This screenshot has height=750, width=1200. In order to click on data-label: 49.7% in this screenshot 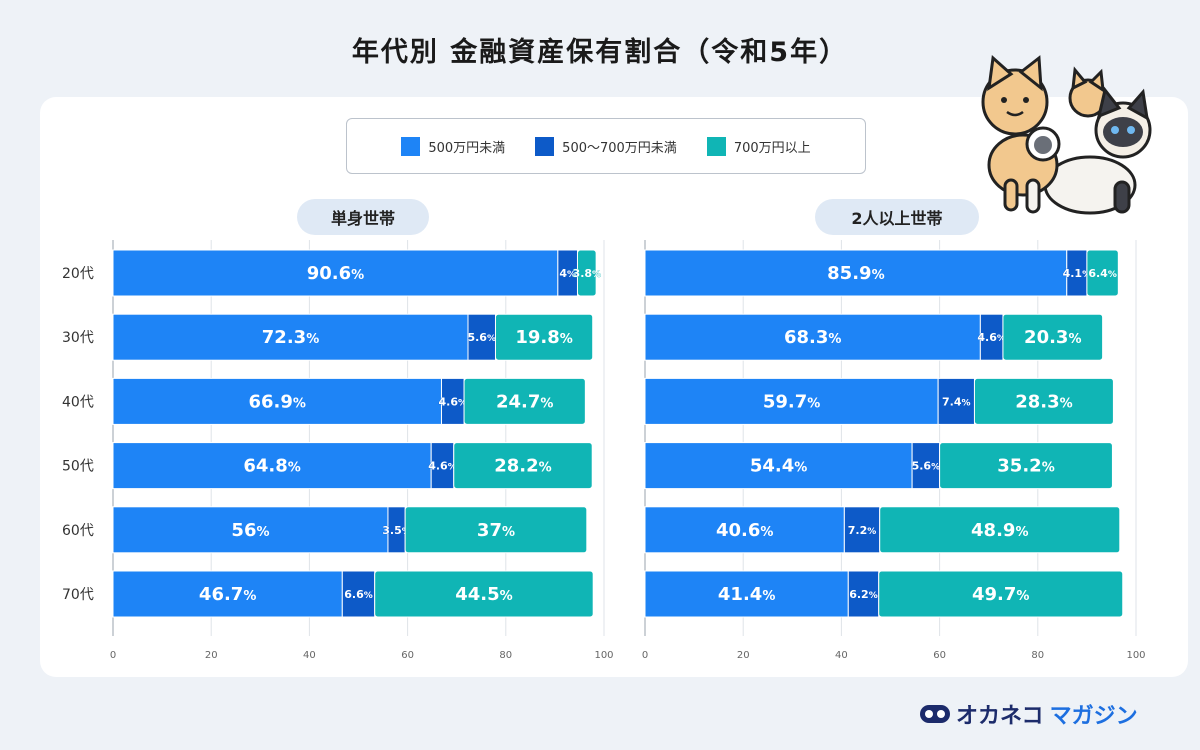, I will do `click(1000, 594)`.